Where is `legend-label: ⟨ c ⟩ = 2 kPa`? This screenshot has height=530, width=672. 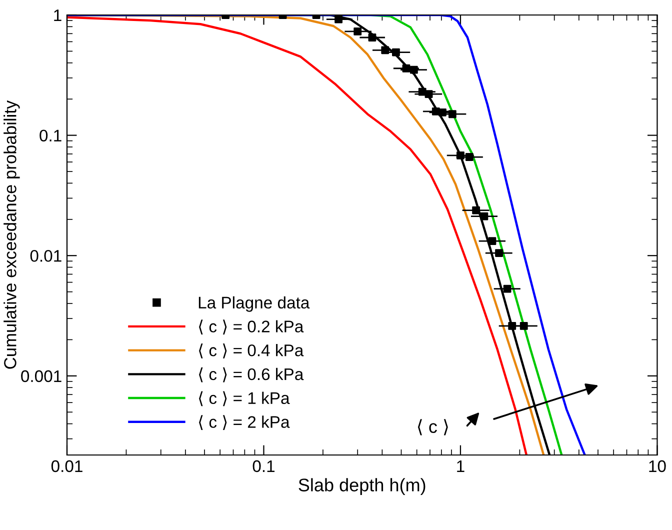
legend-label: ⟨ c ⟩ = 2 kPa is located at coordinates (244, 422).